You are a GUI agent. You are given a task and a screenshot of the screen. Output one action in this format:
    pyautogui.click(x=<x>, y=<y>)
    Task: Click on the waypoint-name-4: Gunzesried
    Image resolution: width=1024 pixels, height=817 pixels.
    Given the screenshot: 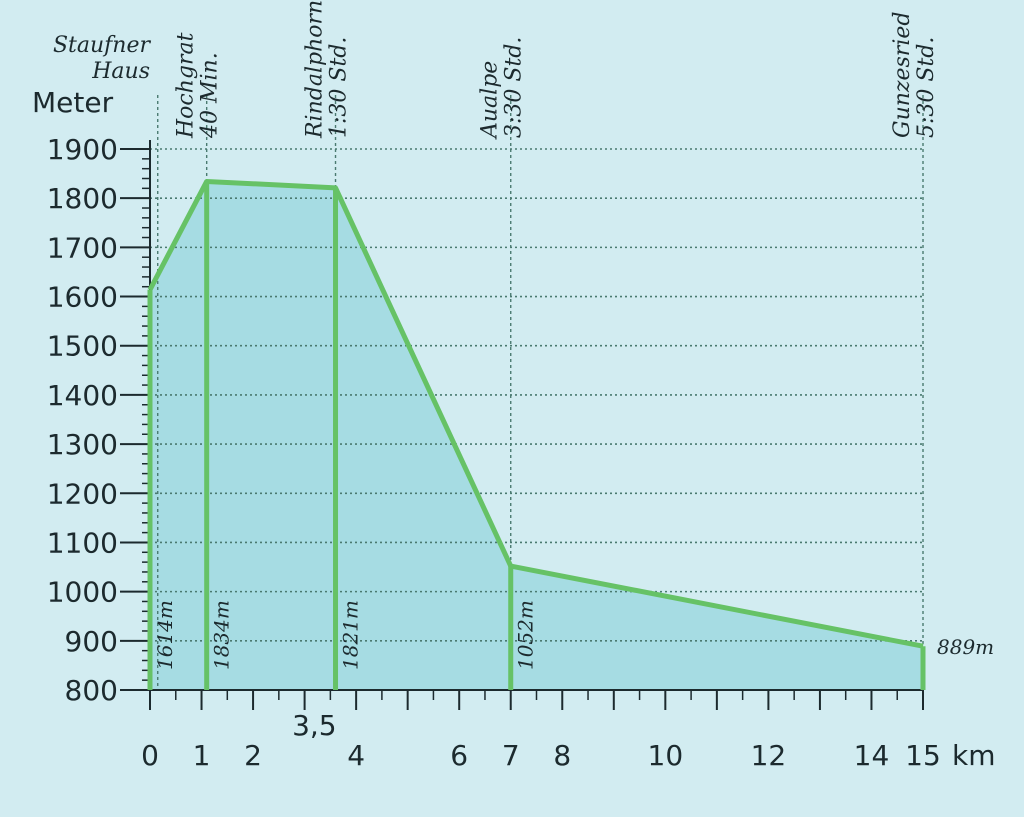 What is the action you would take?
    pyautogui.click(x=902, y=75)
    